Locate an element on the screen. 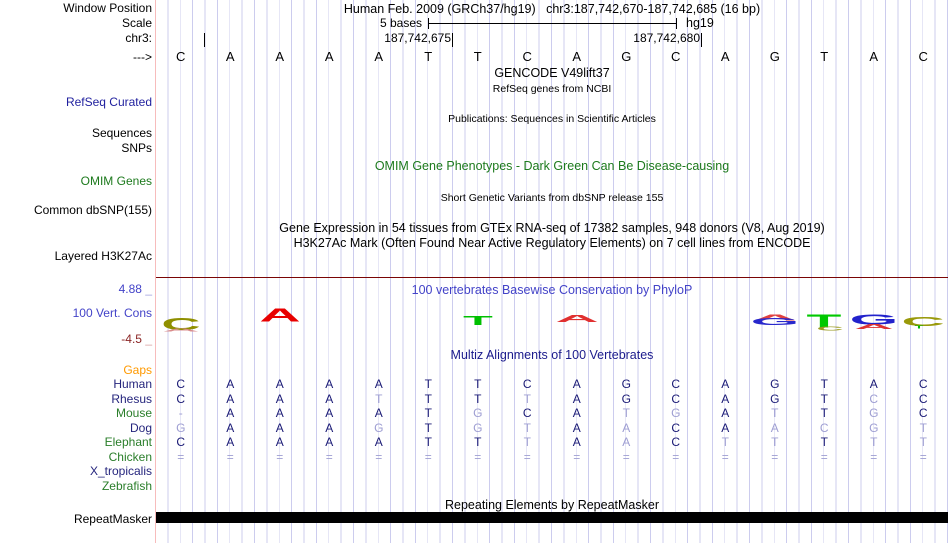 This screenshot has height=543, width=950. align-cell-rhesus-7: T is located at coordinates (478, 398).